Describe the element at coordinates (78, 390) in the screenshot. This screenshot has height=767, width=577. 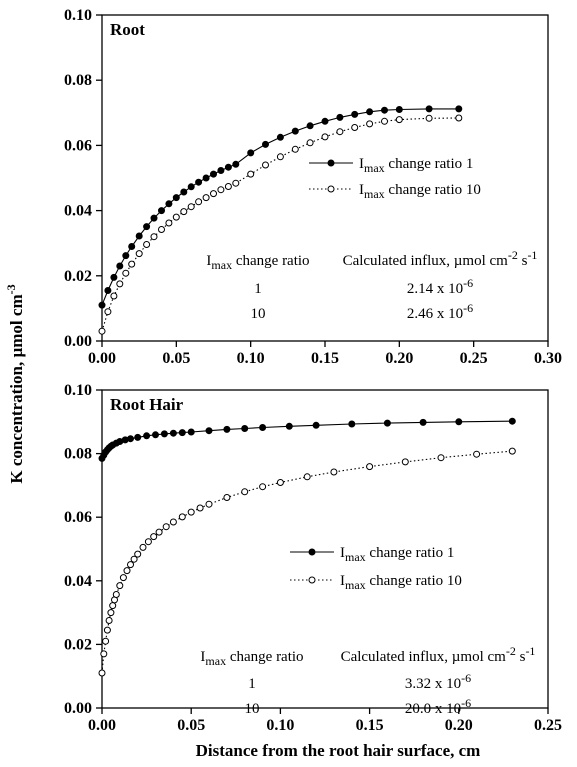
I see `y-tick-label: 0.10` at that location.